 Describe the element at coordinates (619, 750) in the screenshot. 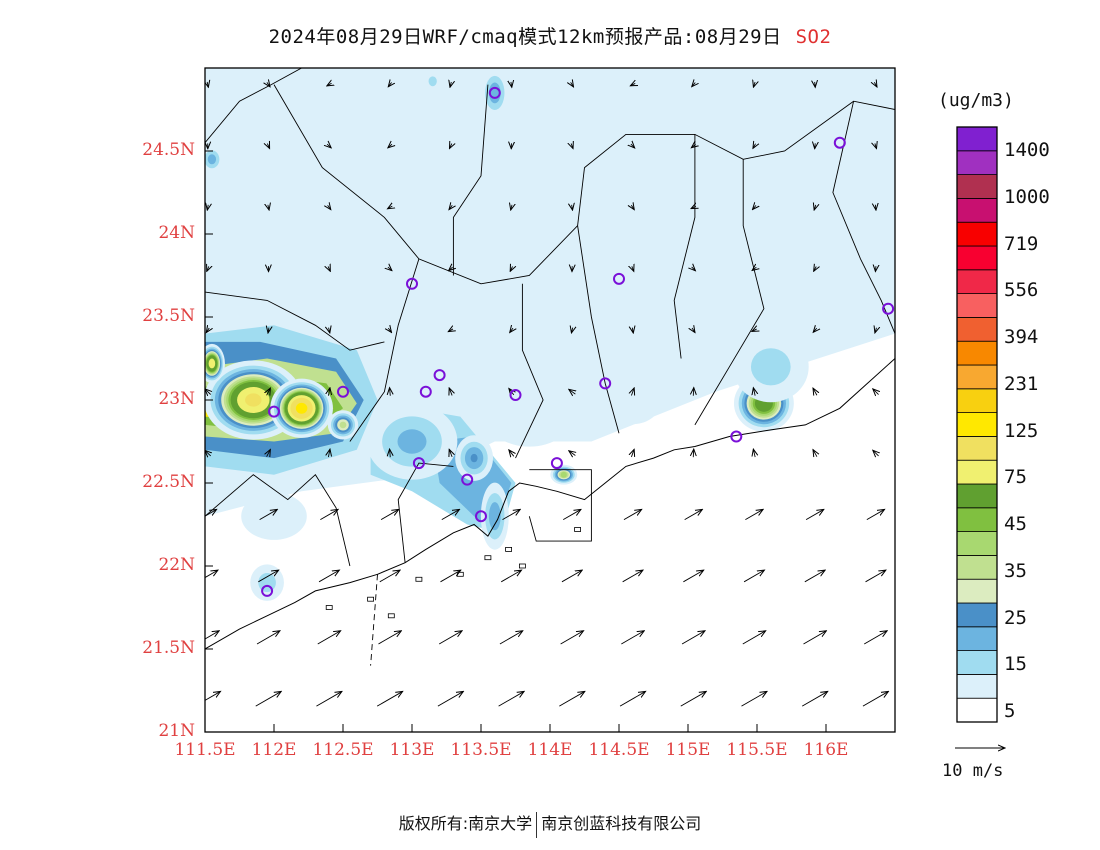

I see `lon-tick-label: 114.5E` at that location.